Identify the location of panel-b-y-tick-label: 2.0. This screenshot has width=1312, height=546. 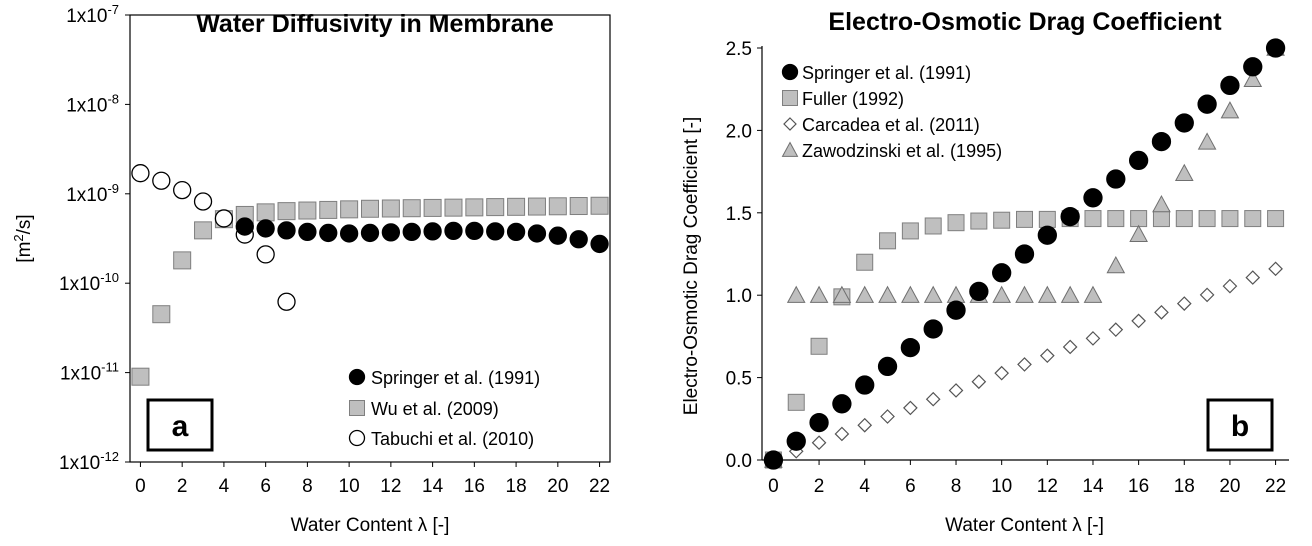
(739, 131).